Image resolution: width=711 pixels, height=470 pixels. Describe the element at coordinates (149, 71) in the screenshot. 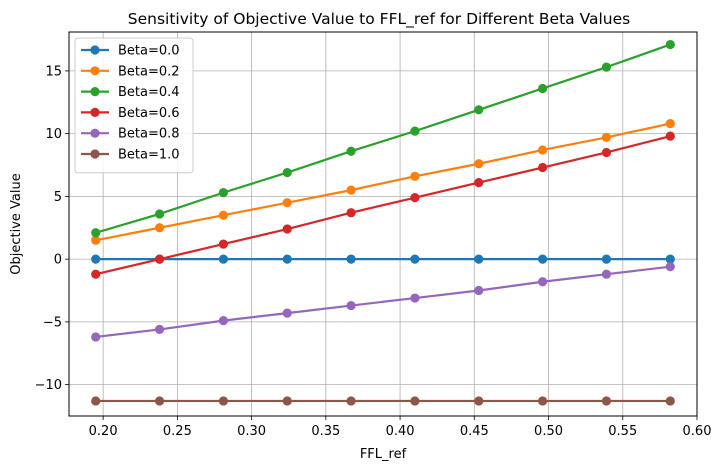

I see `legend-label: Beta=0.2` at that location.